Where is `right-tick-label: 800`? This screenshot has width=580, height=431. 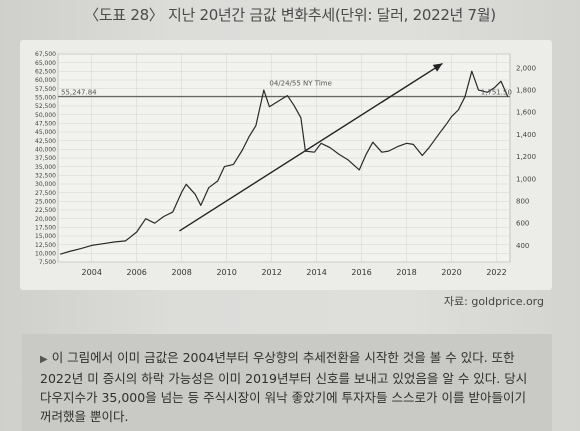 right-tick-label: 800 is located at coordinates (522, 201).